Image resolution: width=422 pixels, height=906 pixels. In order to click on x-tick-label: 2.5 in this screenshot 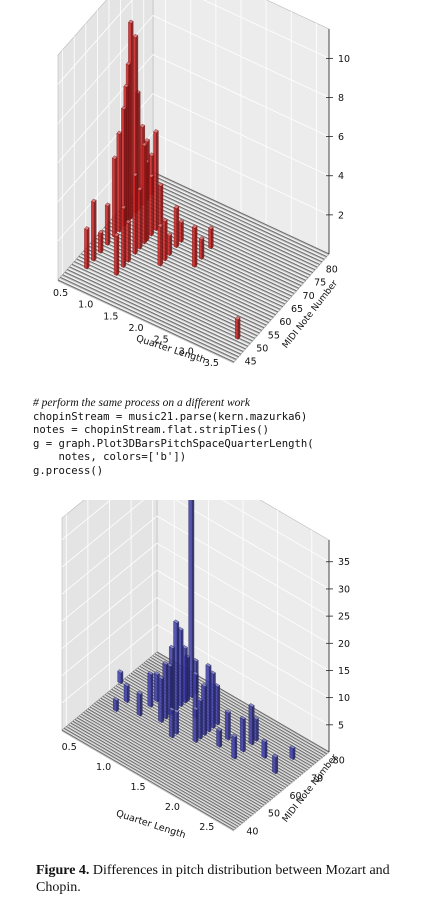, I will do `click(206, 827)`.